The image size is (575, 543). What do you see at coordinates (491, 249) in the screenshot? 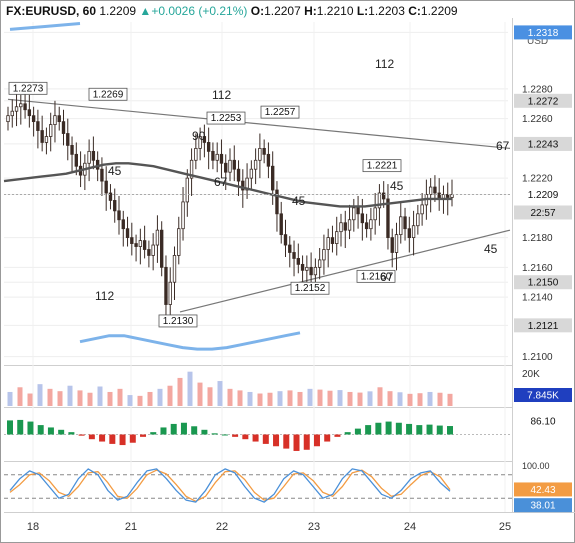
I see `level-mark-label: 45` at bounding box center [491, 249].